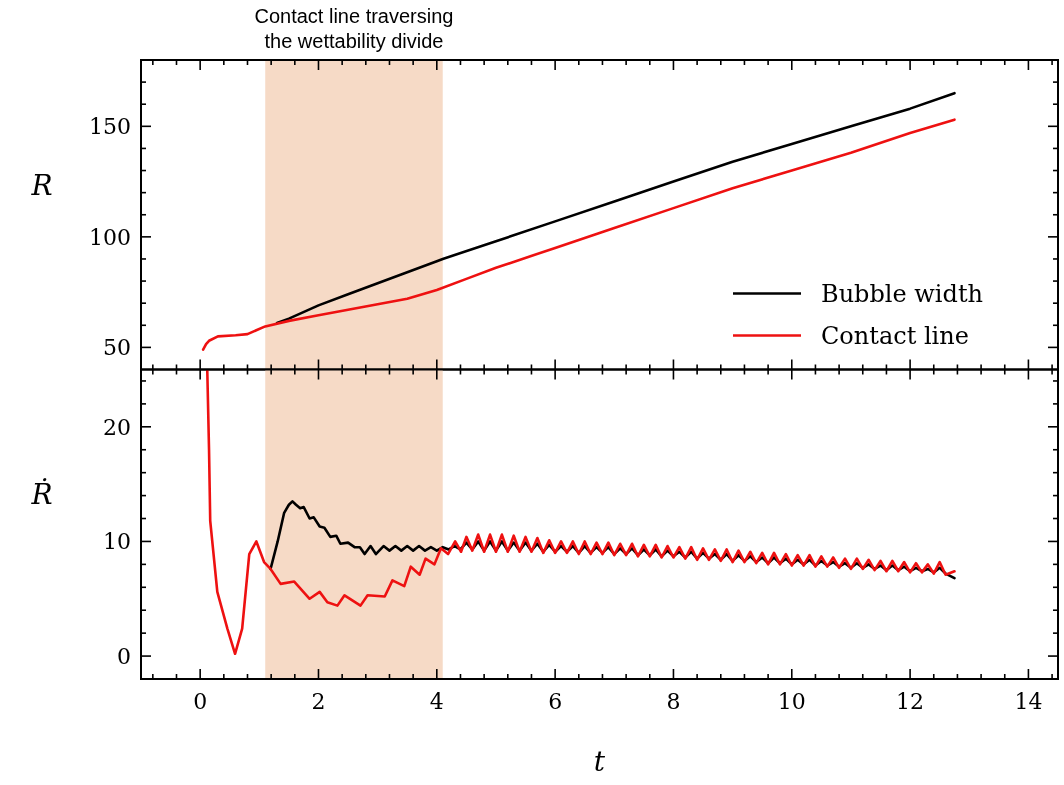  I want to click on y-tick-label: 10, so click(117, 542).